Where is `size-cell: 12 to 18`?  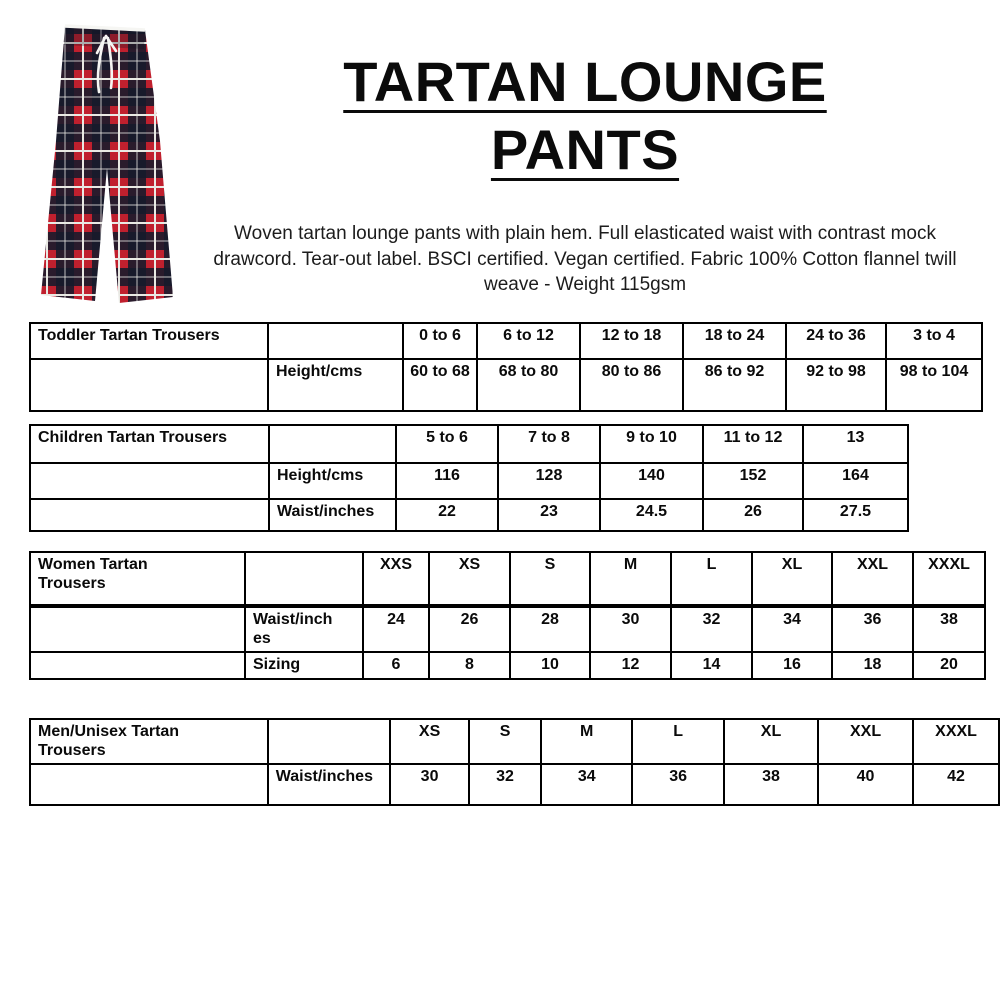
size-cell: 12 to 18 is located at coordinates (631, 341).